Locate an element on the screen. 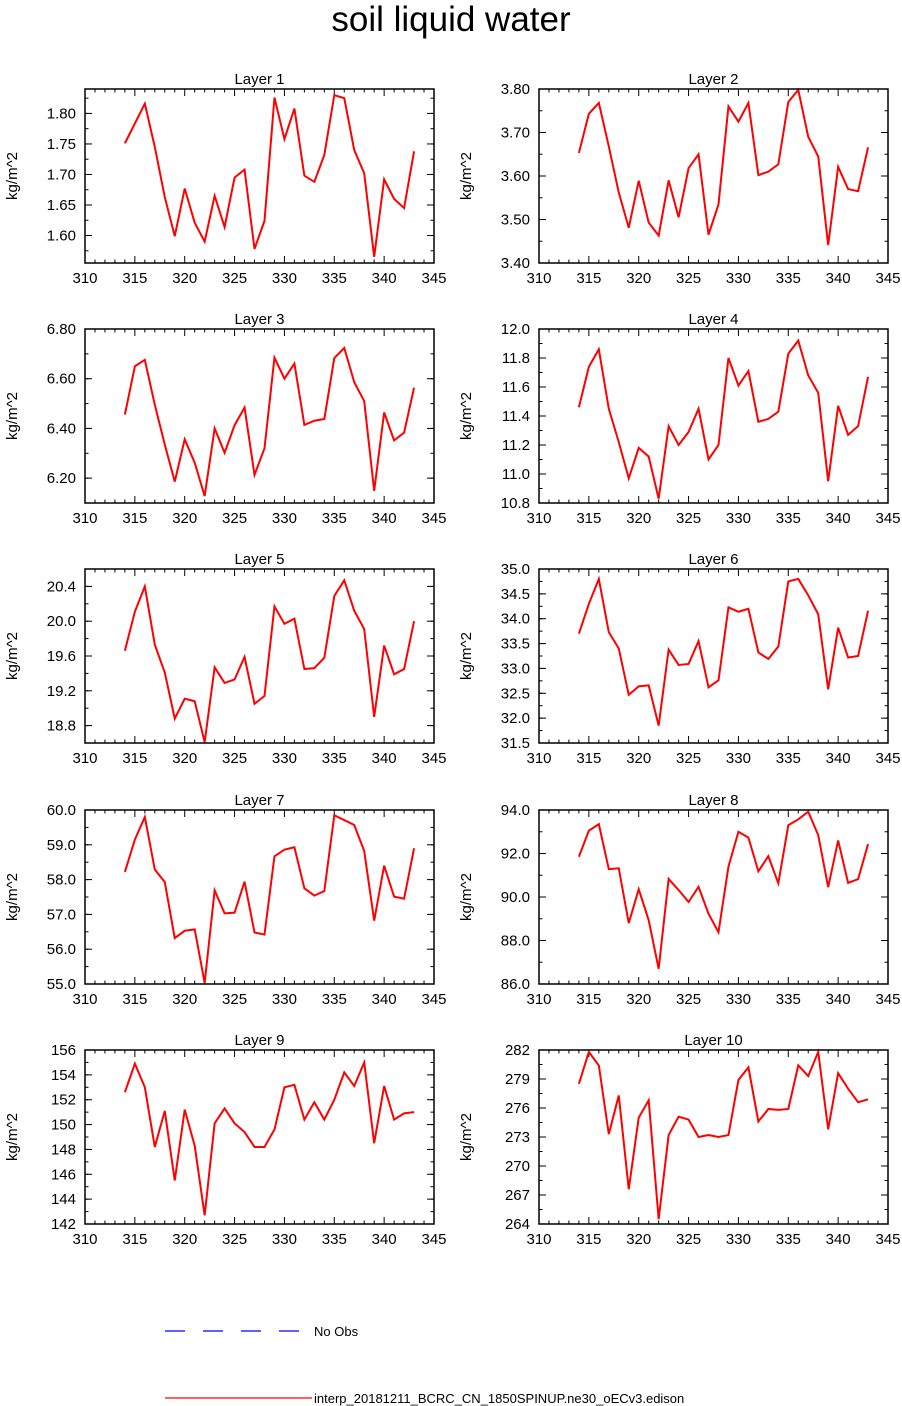 This screenshot has width=902, height=1406. y-tick-label: 34.5 is located at coordinates (515, 594).